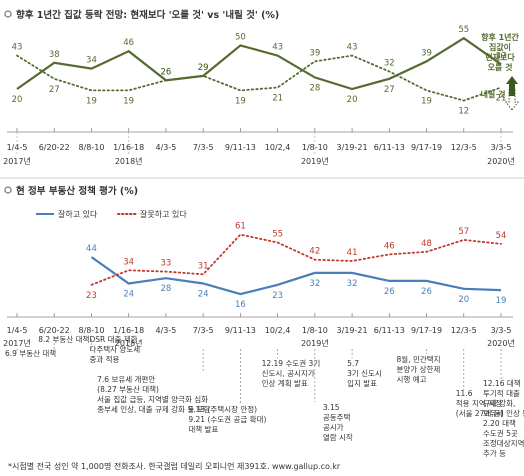 The width and height of the screenshot is (524, 476). Describe the element at coordinates (203, 266) in the screenshot. I see `chart2-bad-value-label: 31` at that location.